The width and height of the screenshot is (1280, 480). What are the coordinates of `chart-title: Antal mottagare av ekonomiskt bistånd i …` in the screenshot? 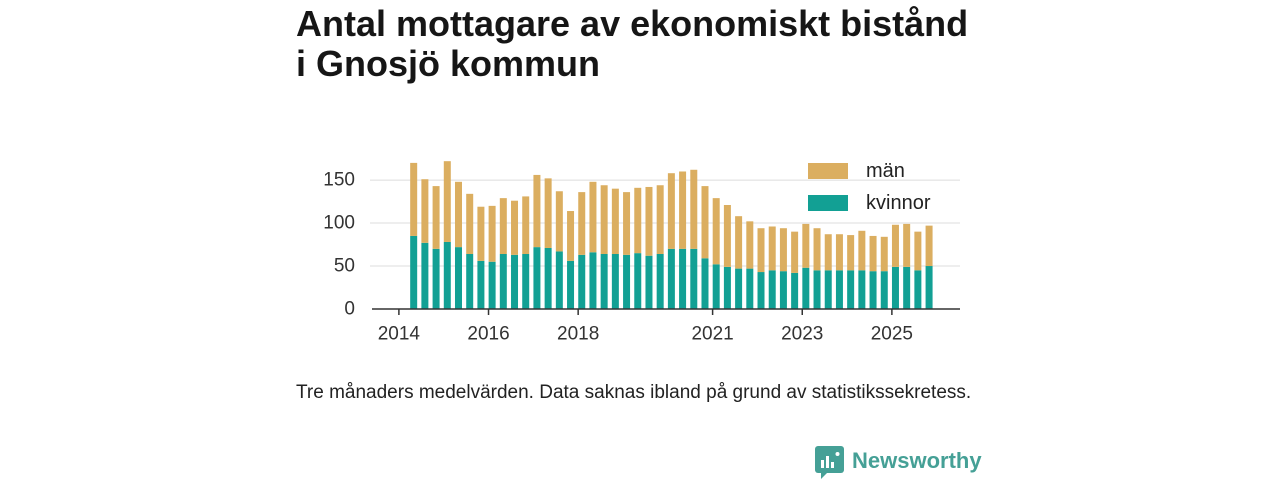 It's located at (632, 43).